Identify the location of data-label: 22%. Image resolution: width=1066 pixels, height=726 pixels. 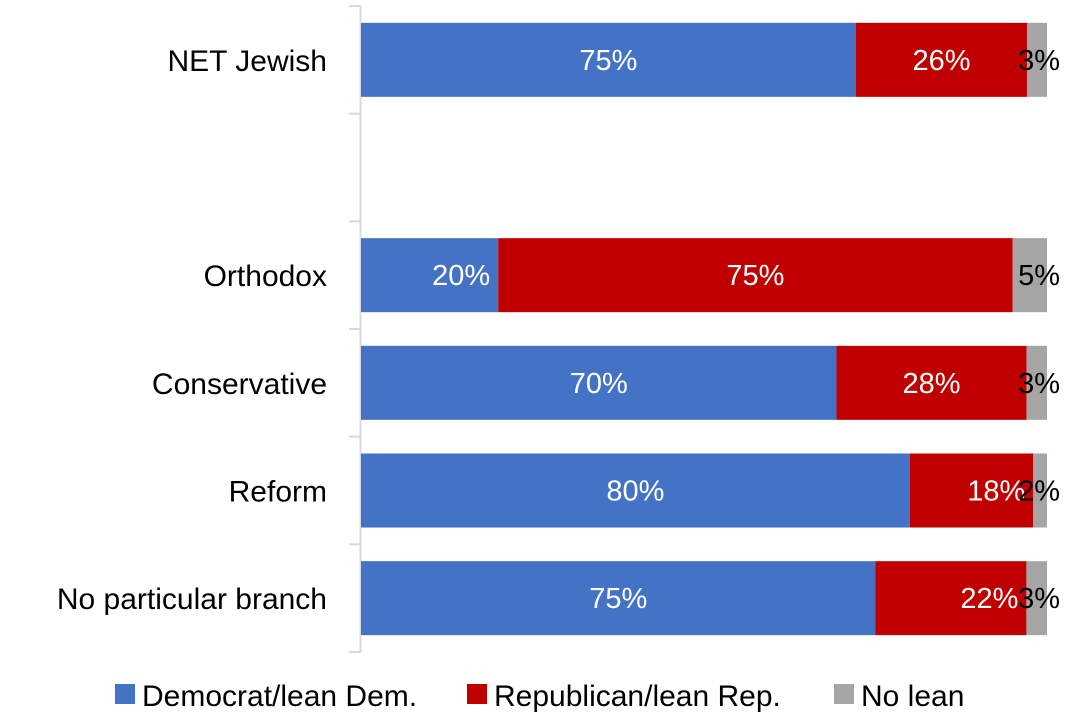
(989, 599).